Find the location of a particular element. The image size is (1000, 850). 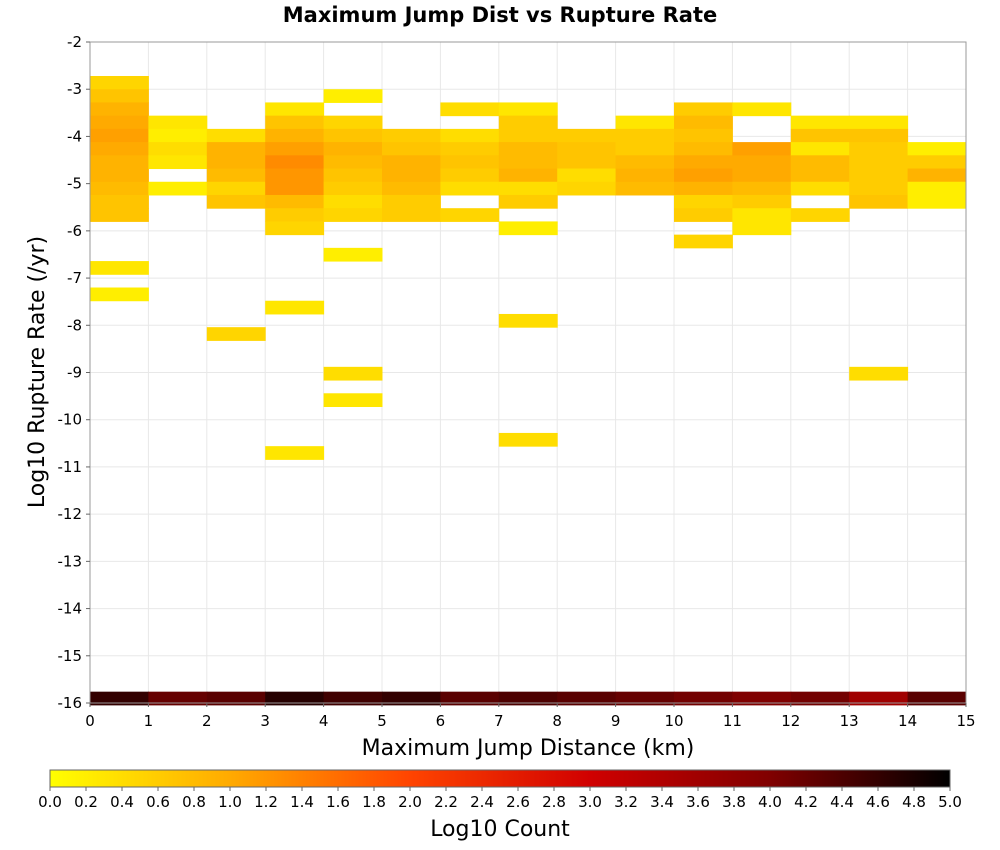

x-tick-label: 0 is located at coordinates (90, 721).